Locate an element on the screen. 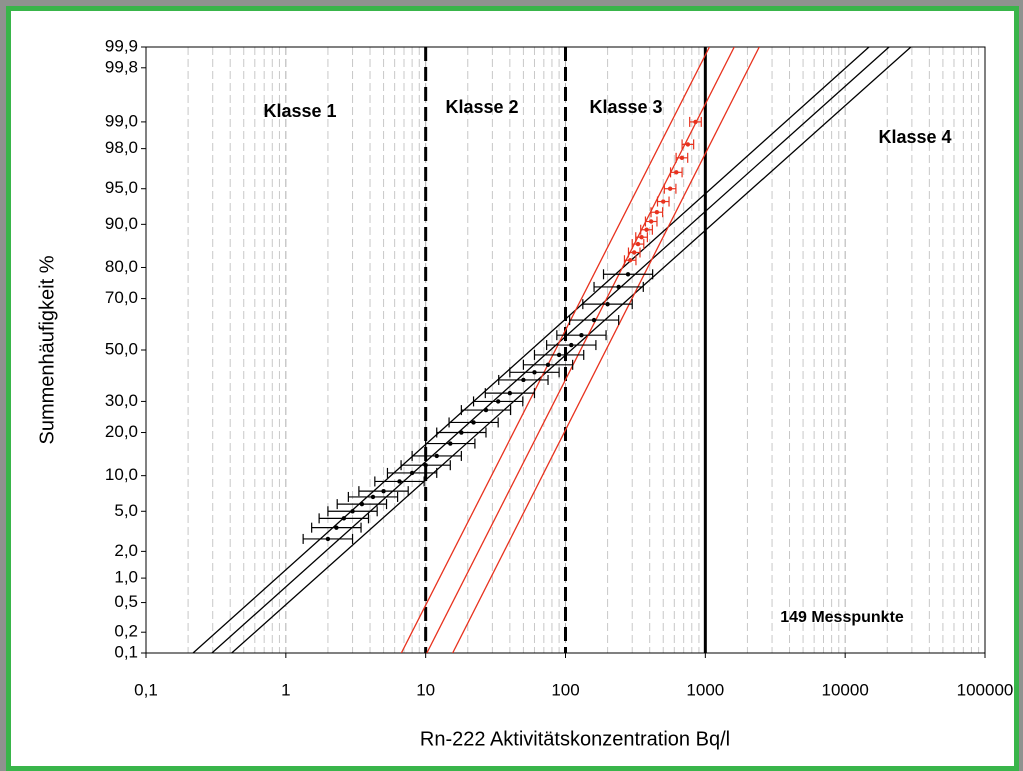 The width and height of the screenshot is (1023, 771). y-tick-label: 99,9 is located at coordinates (121, 45).